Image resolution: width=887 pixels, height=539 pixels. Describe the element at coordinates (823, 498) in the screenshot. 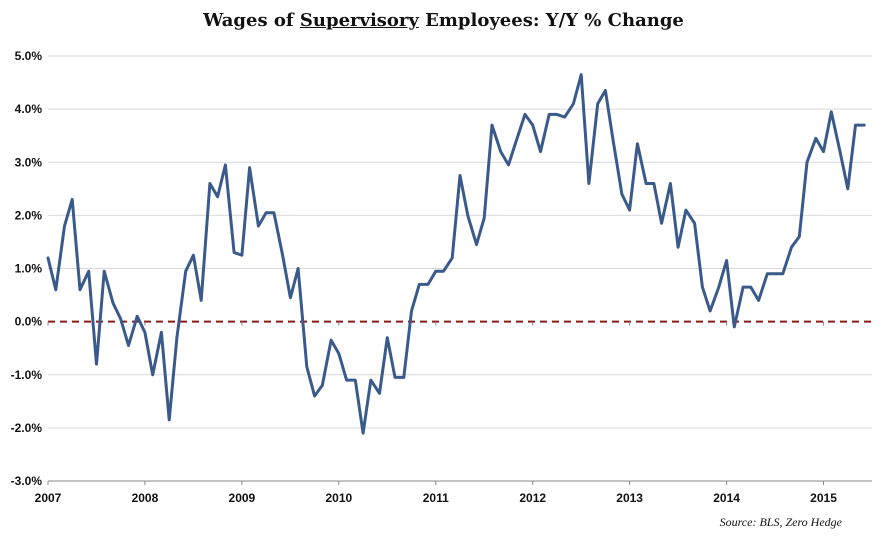

I see `x-tick-label: 2015` at that location.